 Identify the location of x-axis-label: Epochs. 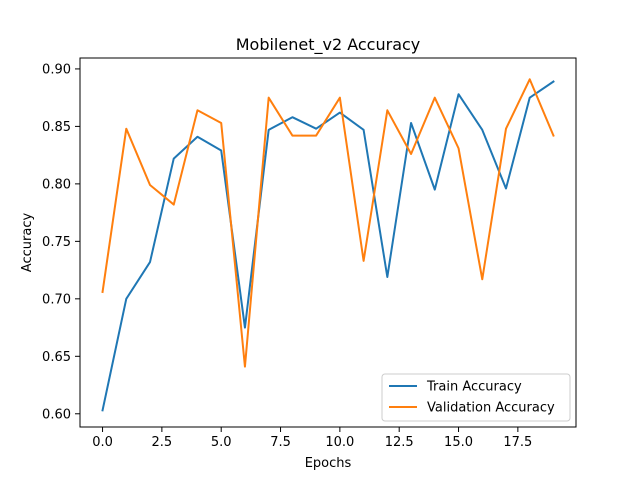
(328, 463).